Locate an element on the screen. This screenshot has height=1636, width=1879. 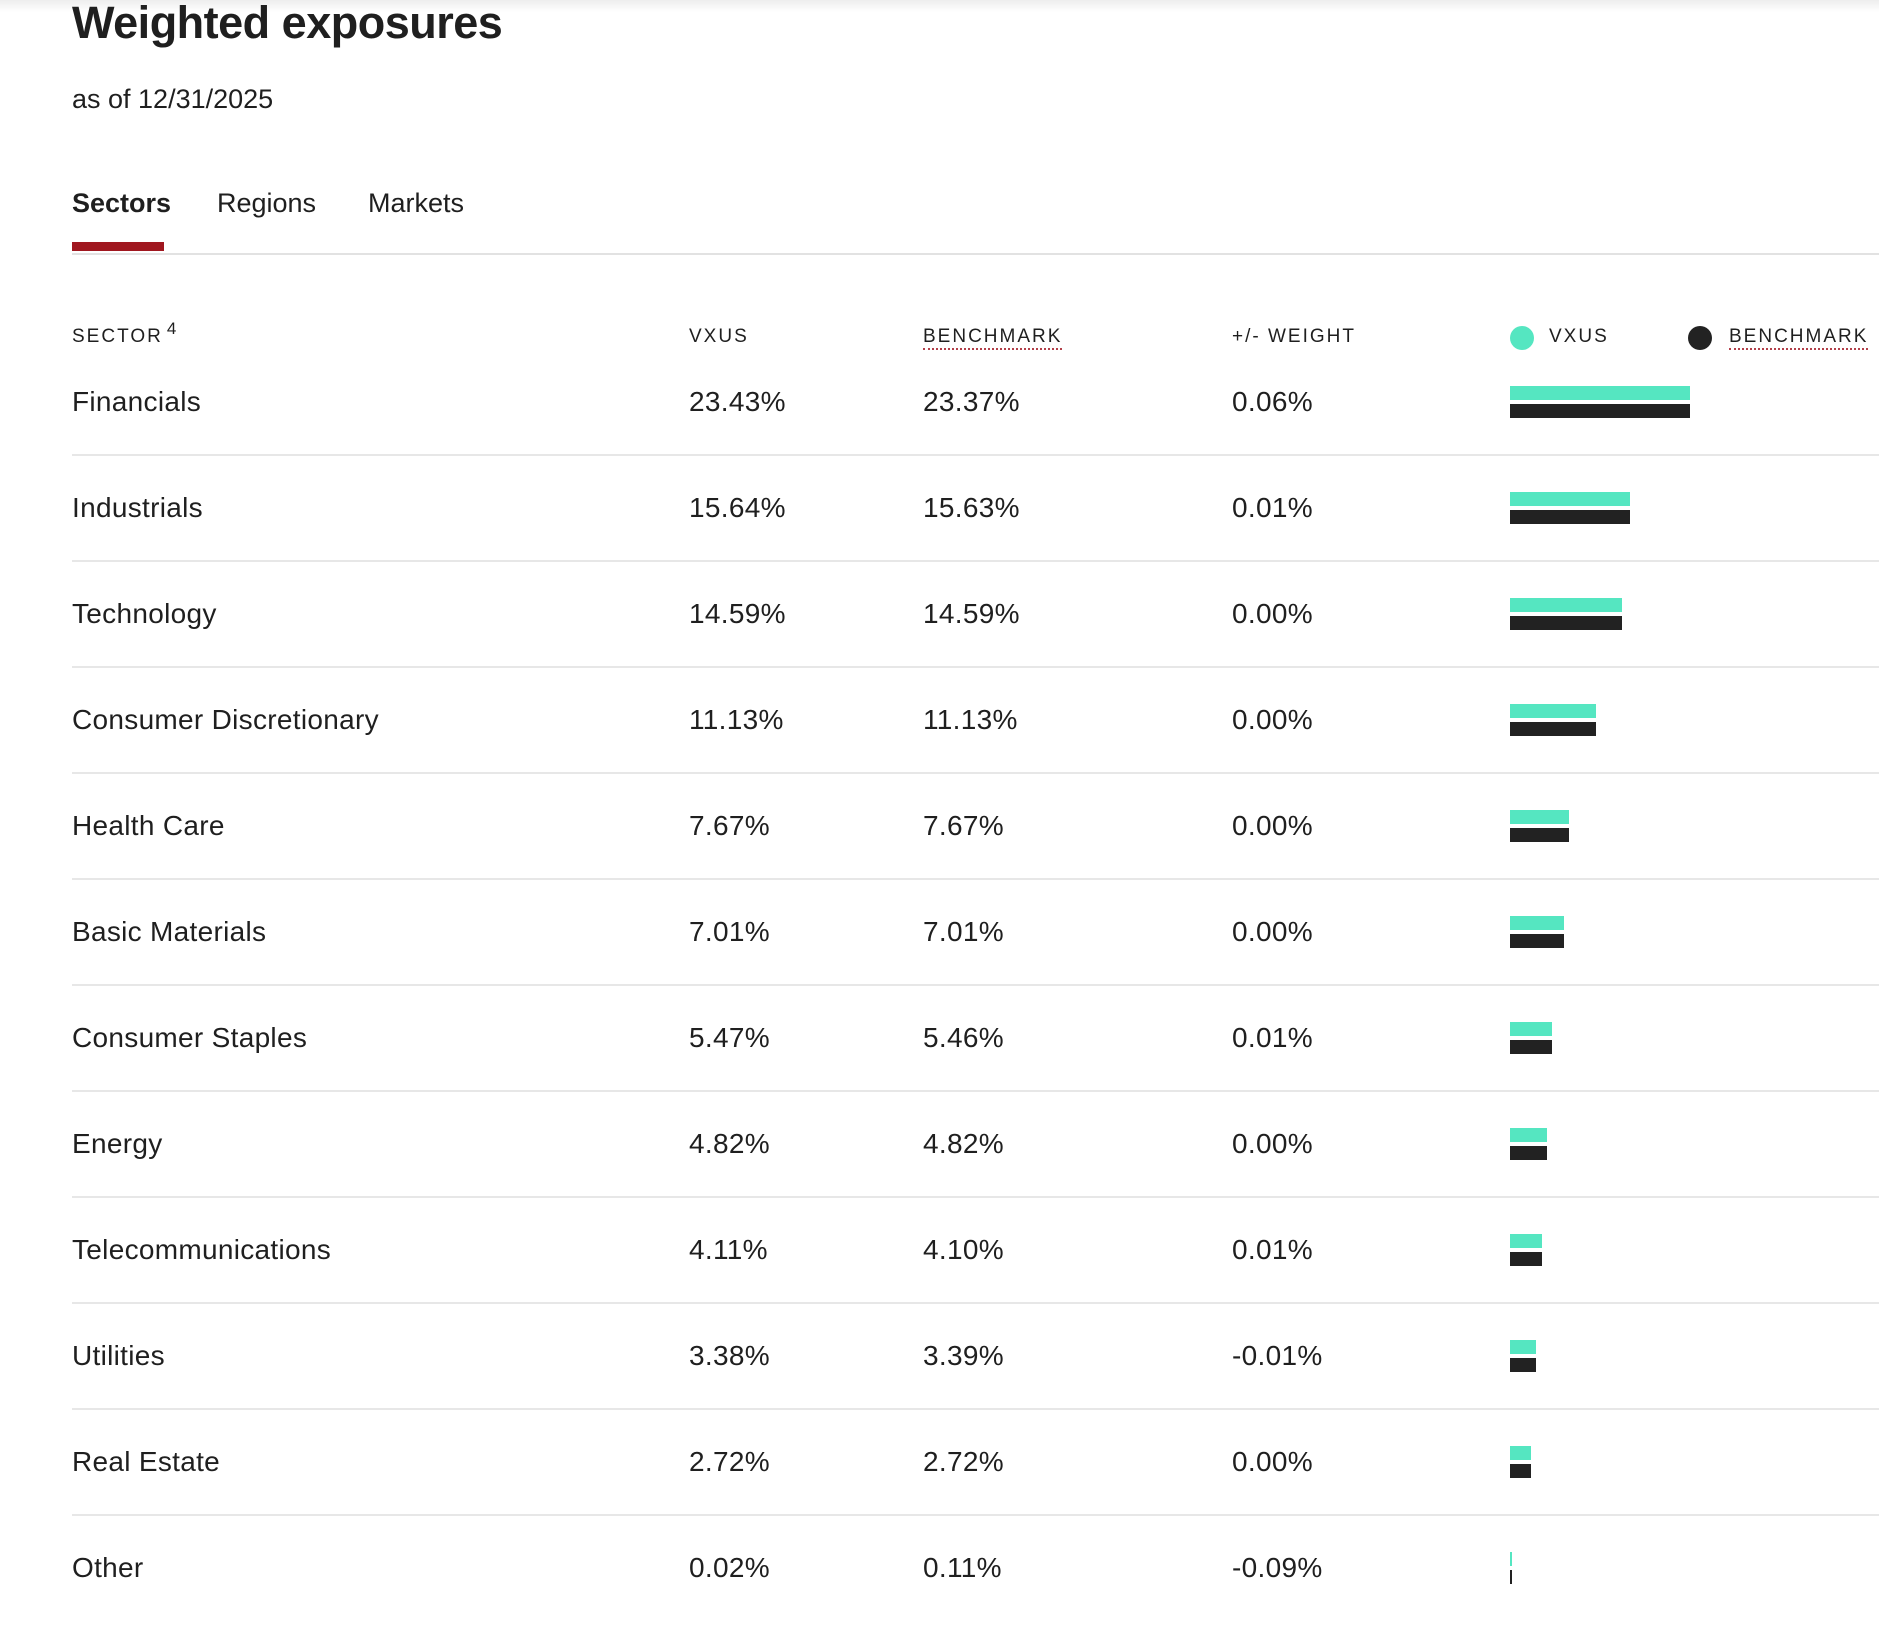
benchmark-weight: 4.10% is located at coordinates (963, 1249).